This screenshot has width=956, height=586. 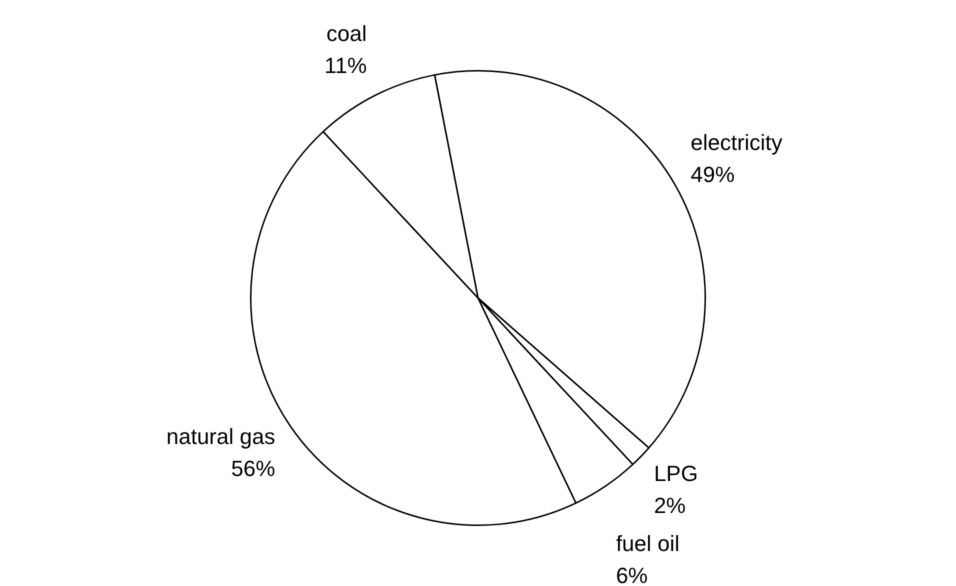 I want to click on data-label: 56%, so click(x=253, y=469).